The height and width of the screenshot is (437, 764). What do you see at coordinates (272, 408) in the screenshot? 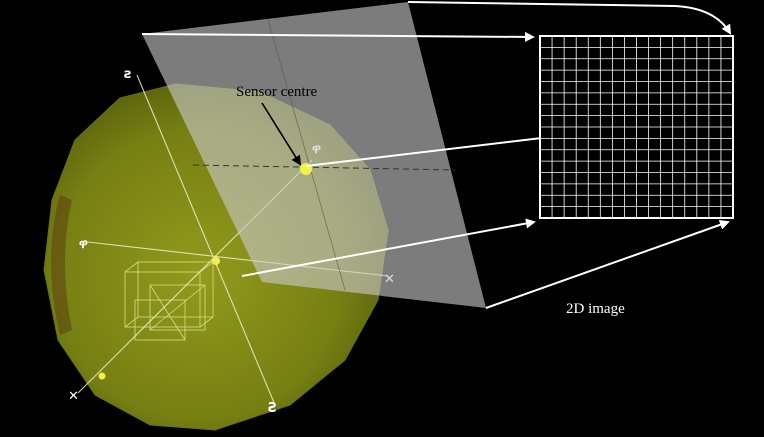
I see `axis-glyph-bottom: Ƨ` at bounding box center [272, 408].